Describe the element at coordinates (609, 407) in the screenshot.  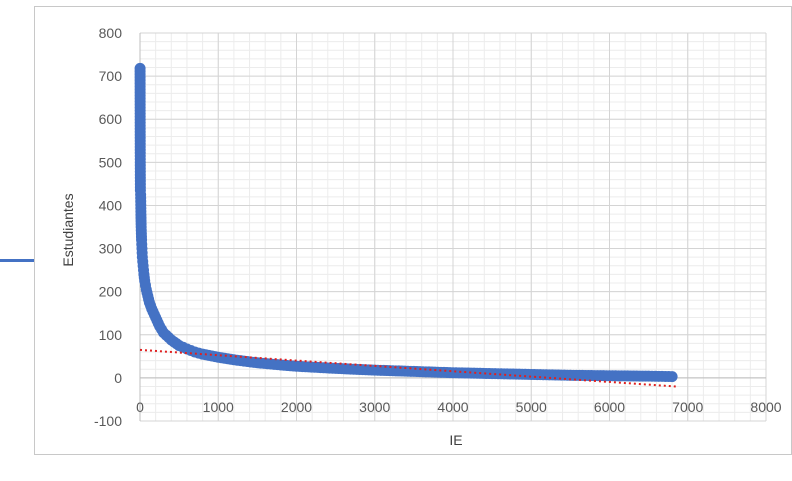
I see `x-tick-label: 6000` at that location.